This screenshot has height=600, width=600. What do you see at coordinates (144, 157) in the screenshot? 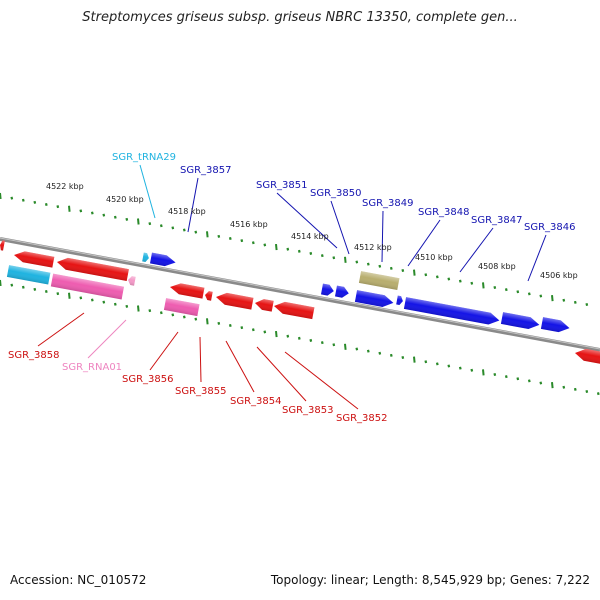
I see `gene-label-top: SGR_tRNA29` at bounding box center [144, 157].